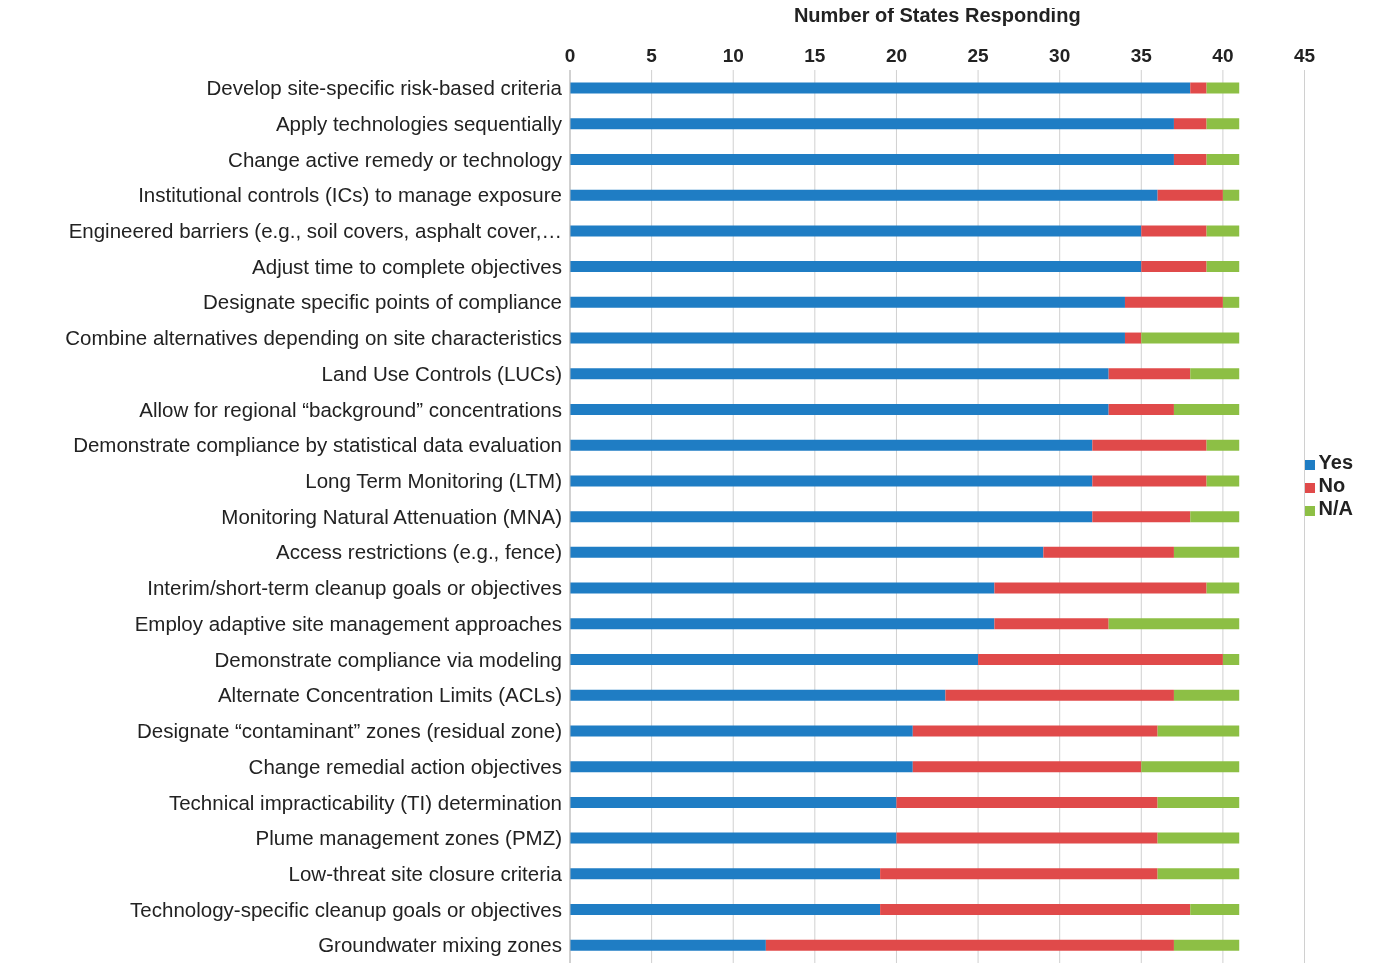 The height and width of the screenshot is (969, 1381). What do you see at coordinates (419, 552) in the screenshot?
I see `y-tick-label: Access restrictions (e.g., fence)` at bounding box center [419, 552].